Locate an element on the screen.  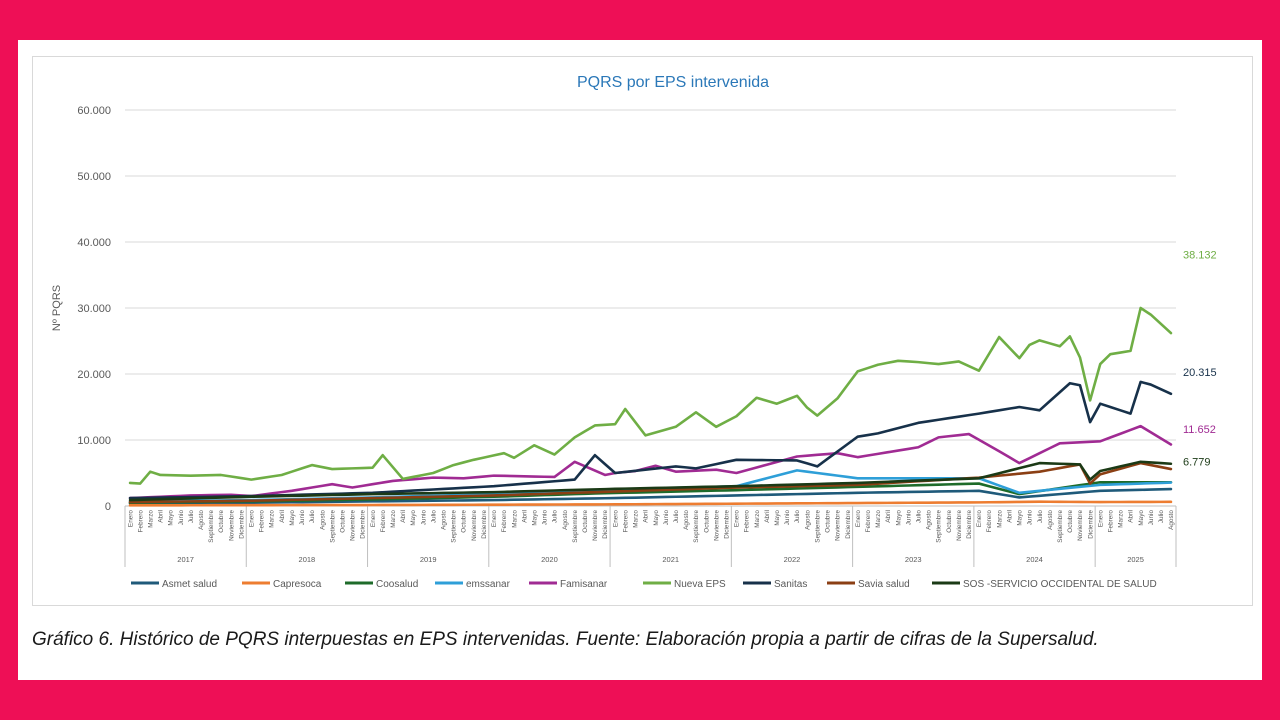
y-tick-label: 30.000 is located at coordinates (94, 309).